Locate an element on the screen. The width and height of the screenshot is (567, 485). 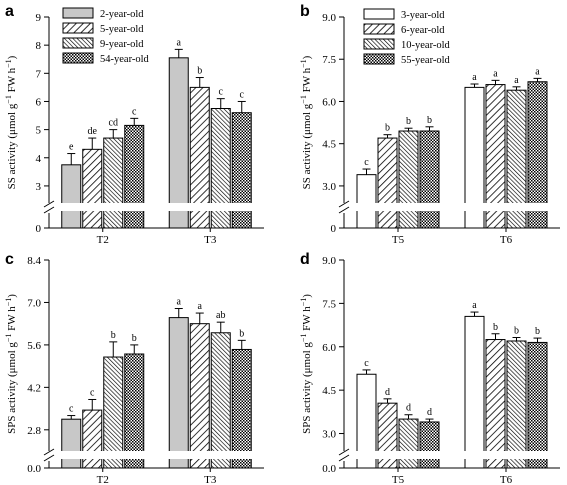
legend-label: 10-year-old is located at coordinates (426, 45).